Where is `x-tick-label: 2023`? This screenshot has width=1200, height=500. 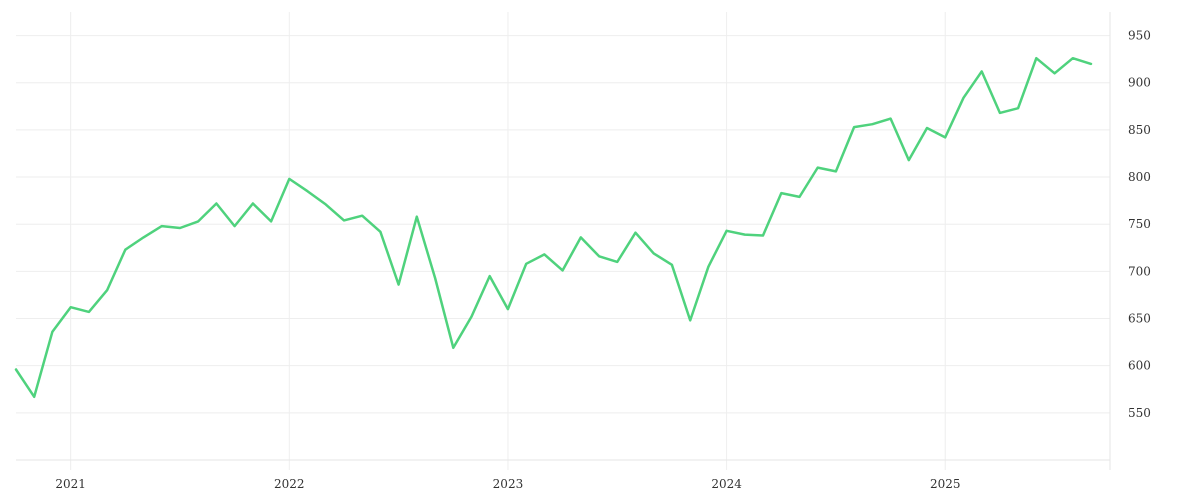 x-tick-label: 2023 is located at coordinates (508, 484).